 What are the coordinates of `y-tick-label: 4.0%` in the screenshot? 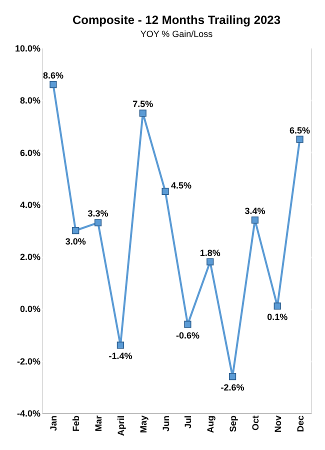 It's located at (30, 205).